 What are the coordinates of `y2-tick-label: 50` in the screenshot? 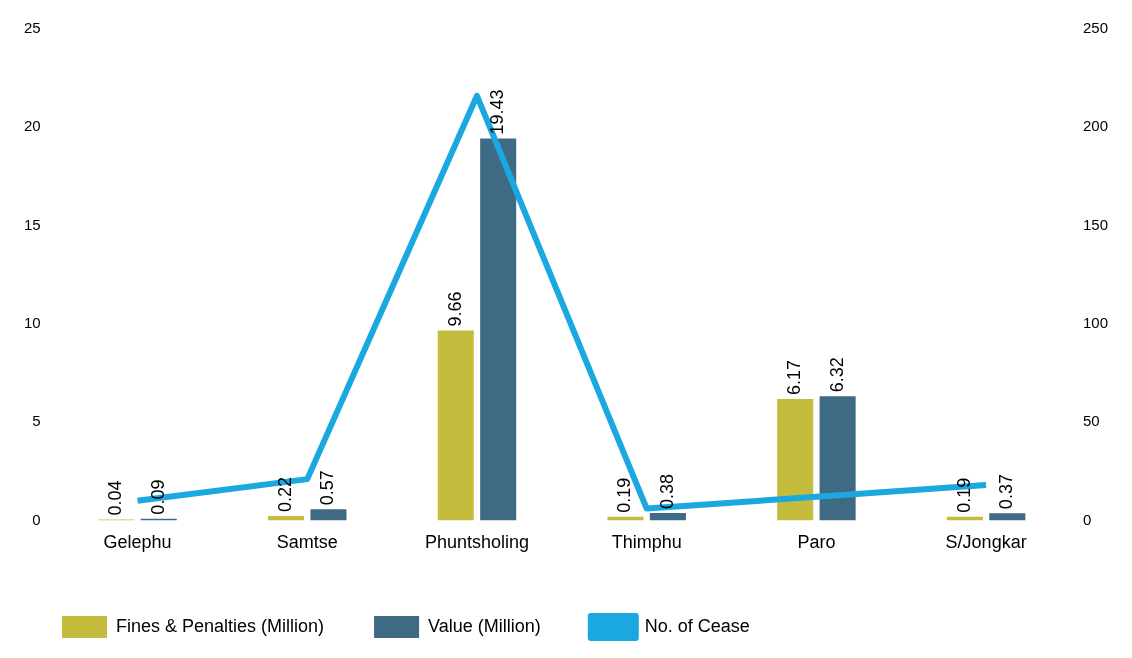 It's located at (1091, 421).